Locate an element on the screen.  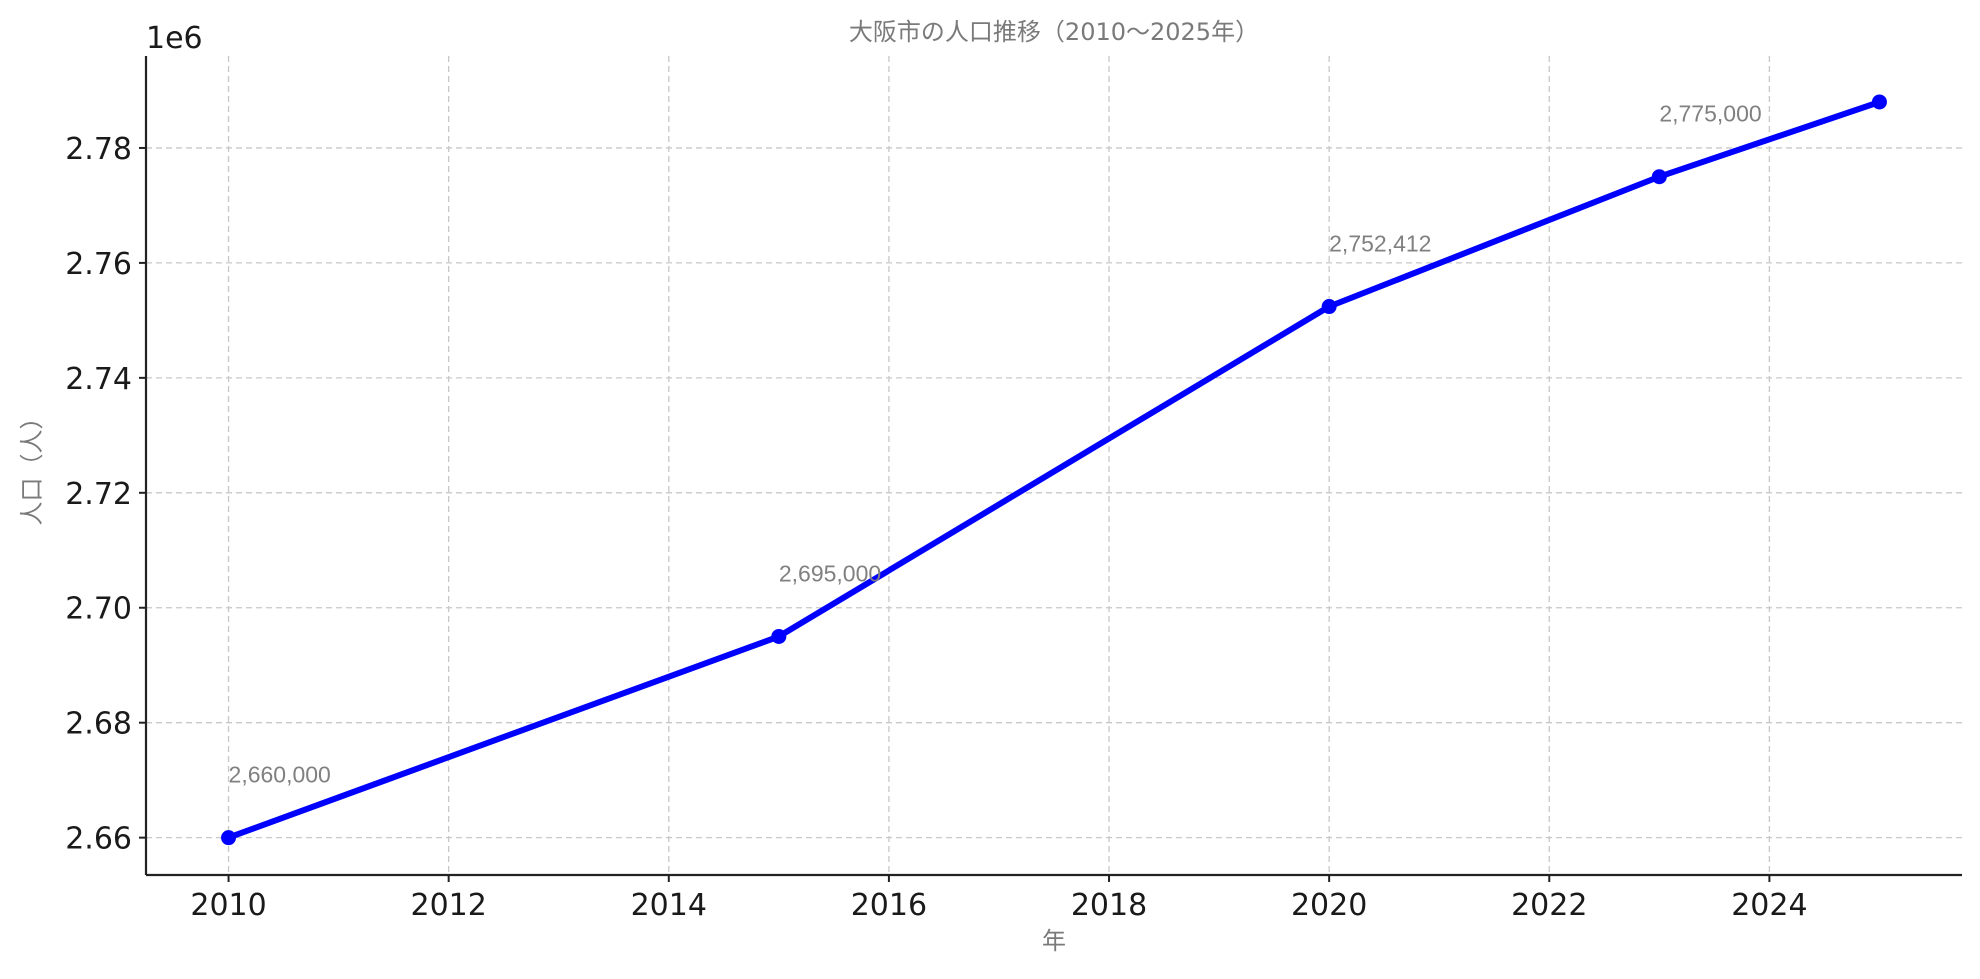
y-tick-label: 2.70 is located at coordinates (98, 609).